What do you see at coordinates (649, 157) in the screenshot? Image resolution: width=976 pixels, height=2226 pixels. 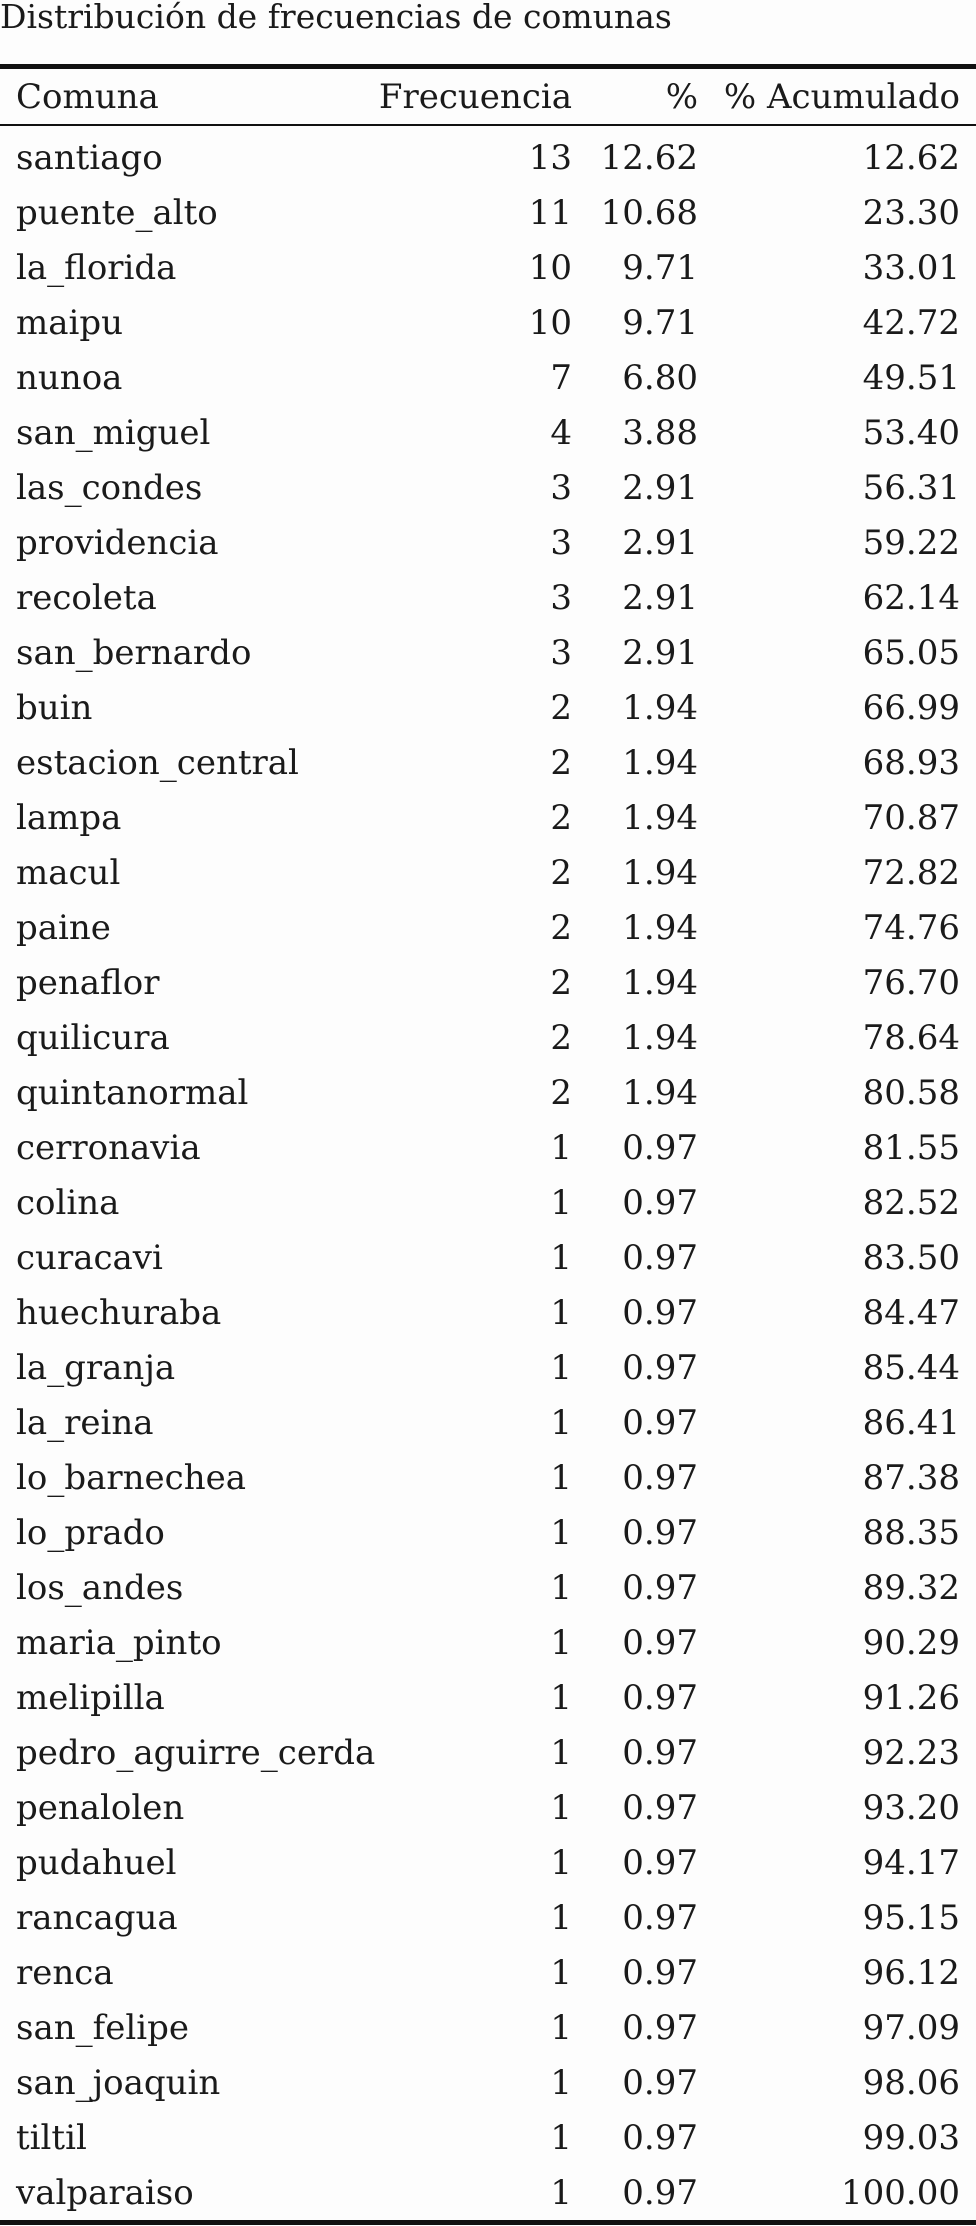 I see `cell-percent: 12.62` at bounding box center [649, 157].